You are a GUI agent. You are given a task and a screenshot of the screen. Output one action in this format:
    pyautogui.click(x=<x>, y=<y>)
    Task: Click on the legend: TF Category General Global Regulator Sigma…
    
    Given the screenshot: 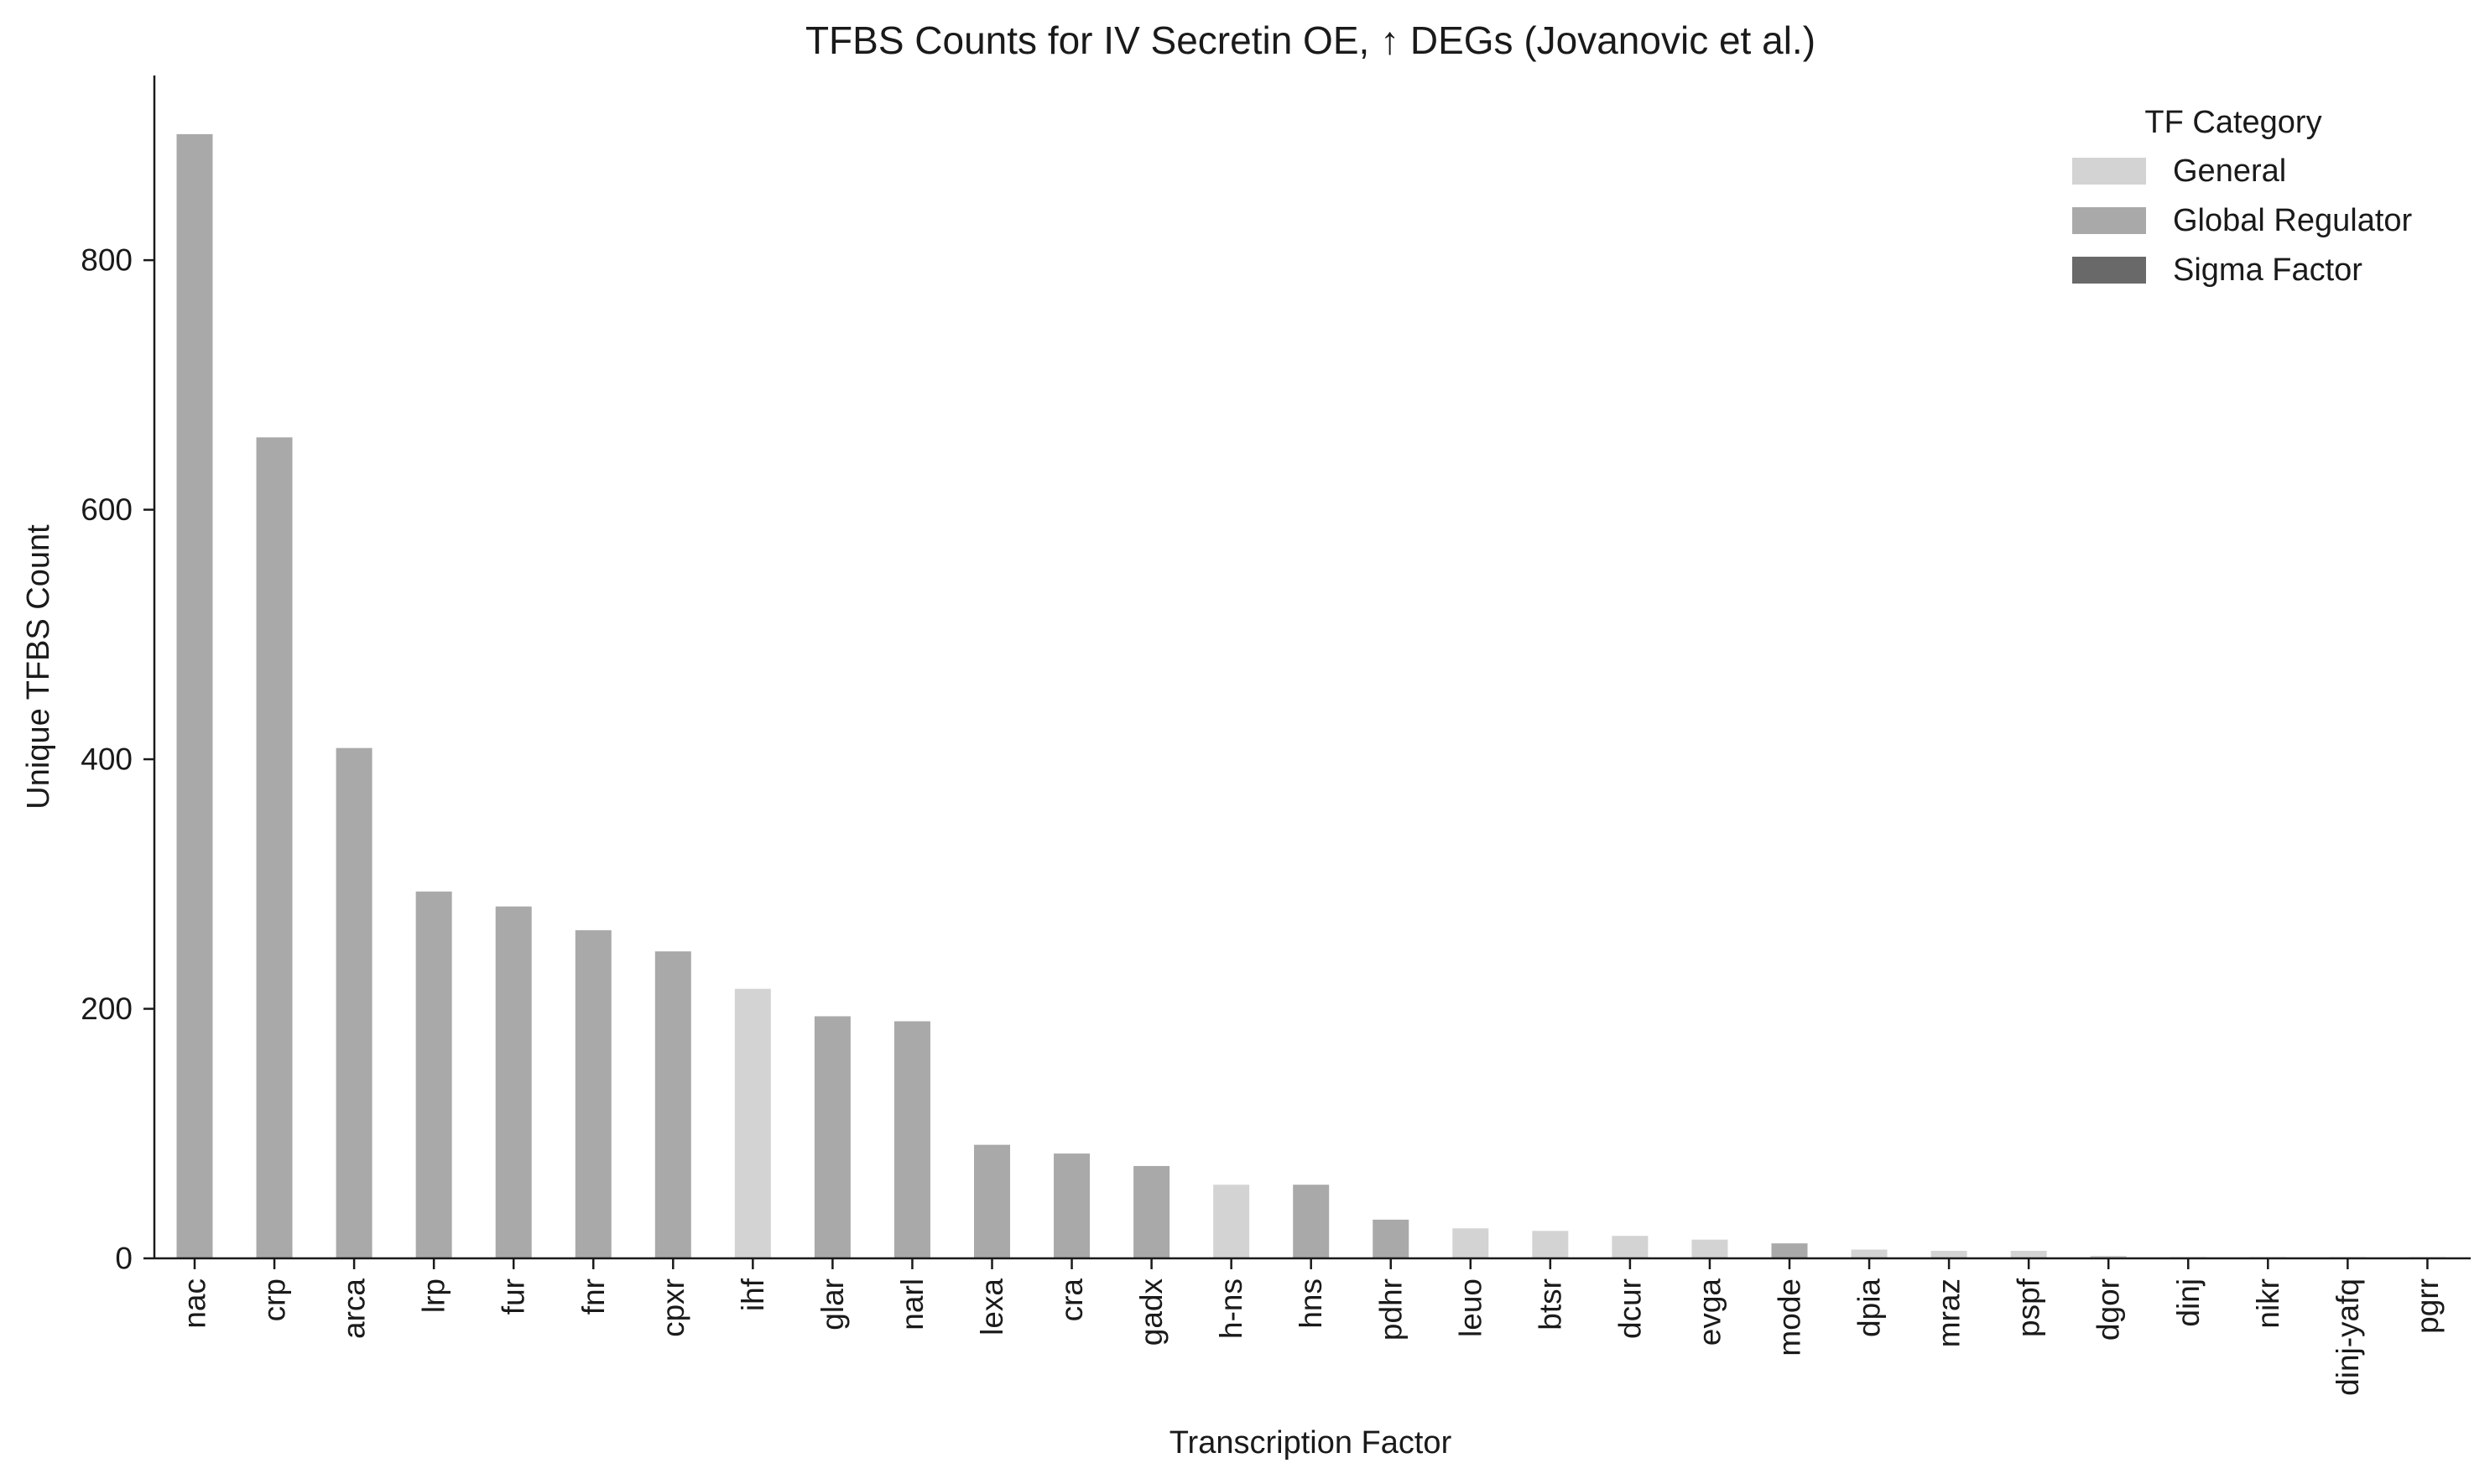 What is the action you would take?
    pyautogui.click(x=2242, y=196)
    